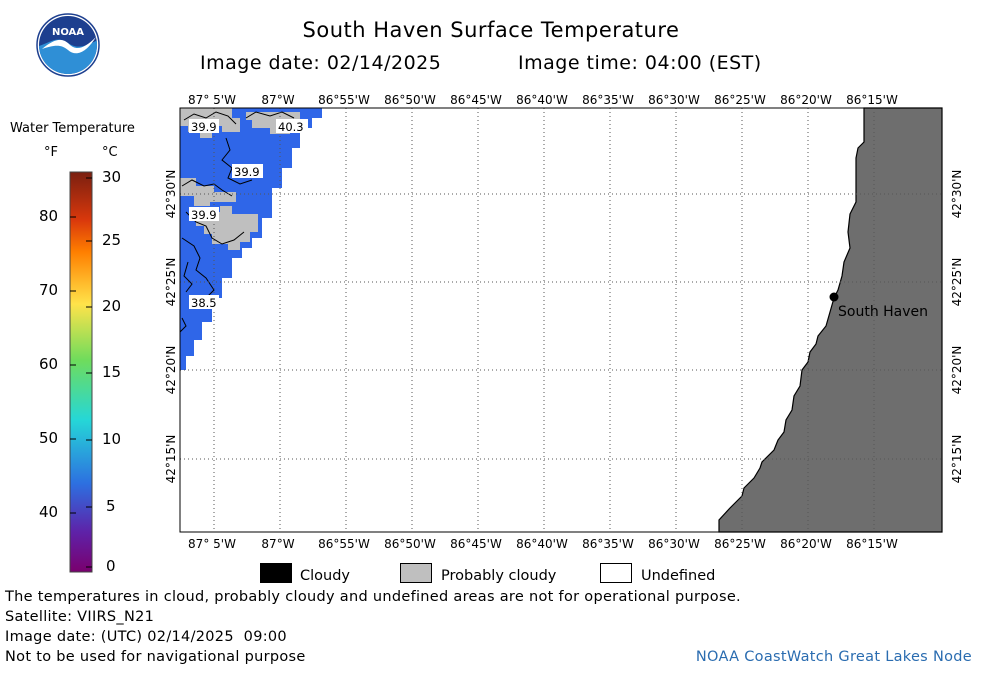 The image size is (982, 673). I want to click on logo-text: NOAA, so click(68, 32).